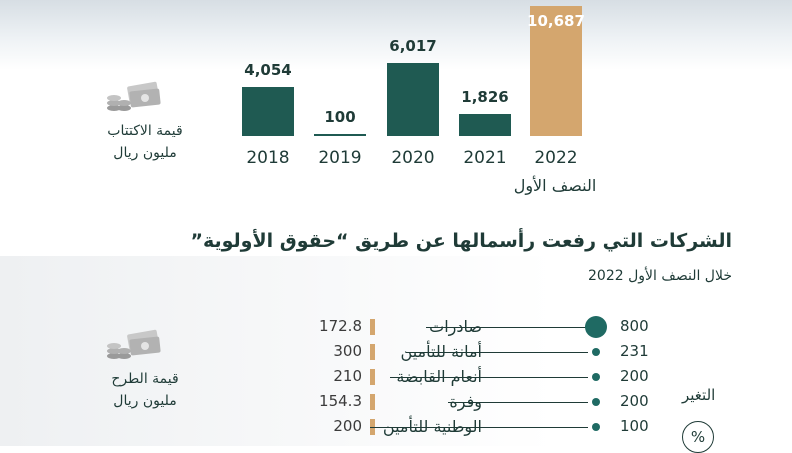 The height and width of the screenshot is (453, 792). I want to click on offer-value-label: قيمة الطرح مليون ريال, so click(145, 390).